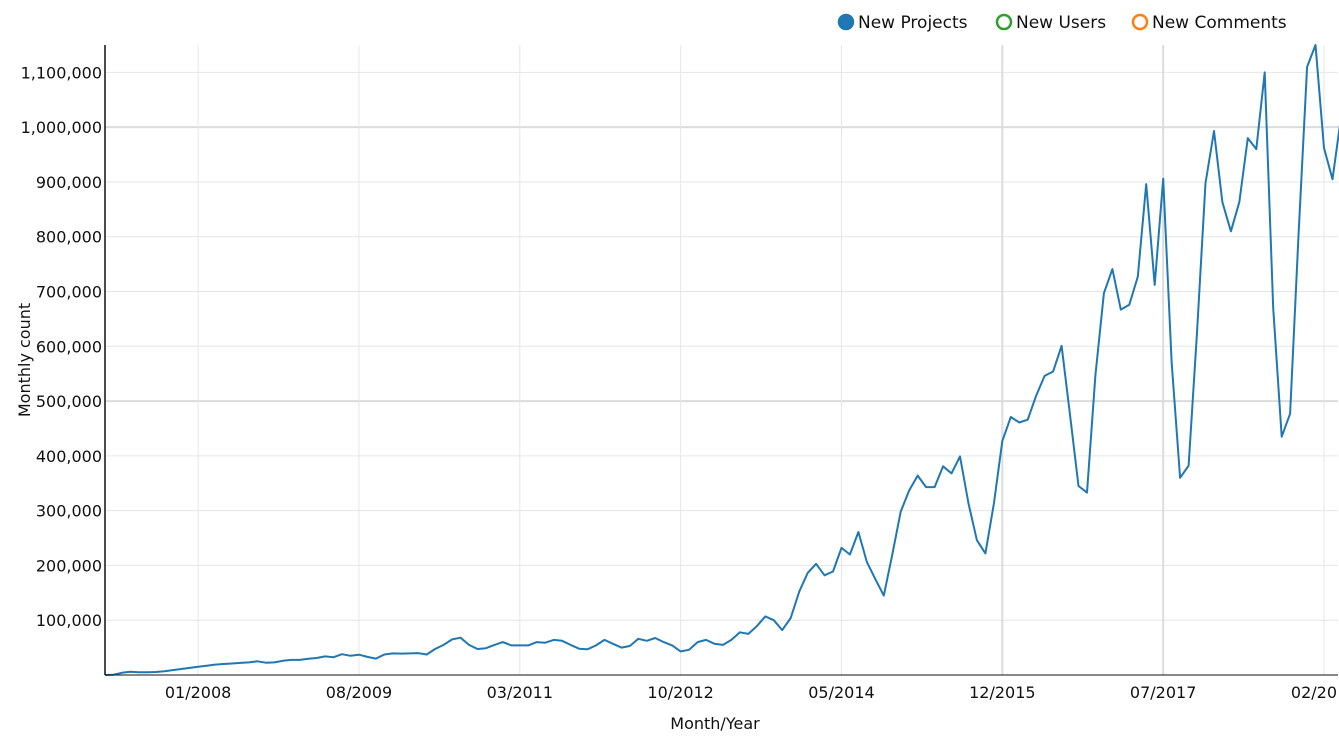 The height and width of the screenshot is (750, 1339). Describe the element at coordinates (520, 692) in the screenshot. I see `x-tick-label: 03/2011` at that location.